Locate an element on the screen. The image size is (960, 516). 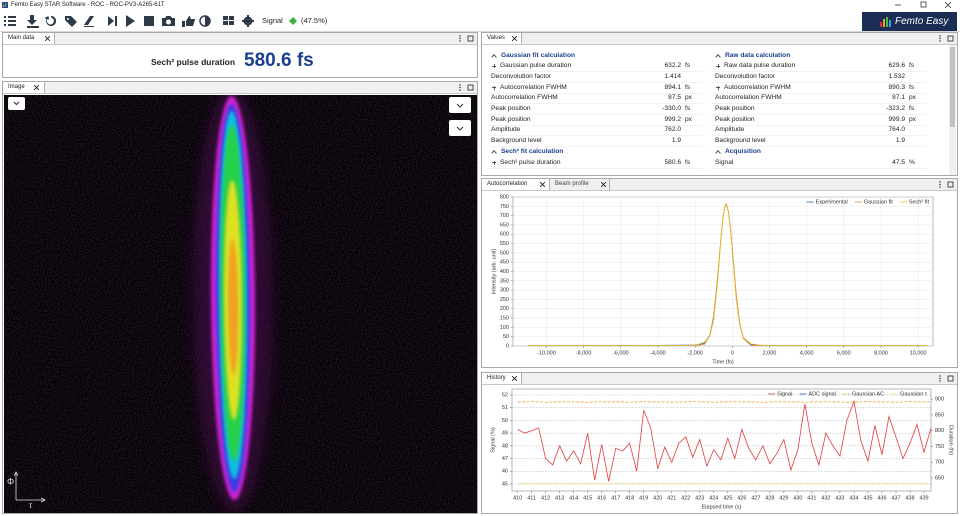
y-tick-label: 450 is located at coordinates (504, 263).